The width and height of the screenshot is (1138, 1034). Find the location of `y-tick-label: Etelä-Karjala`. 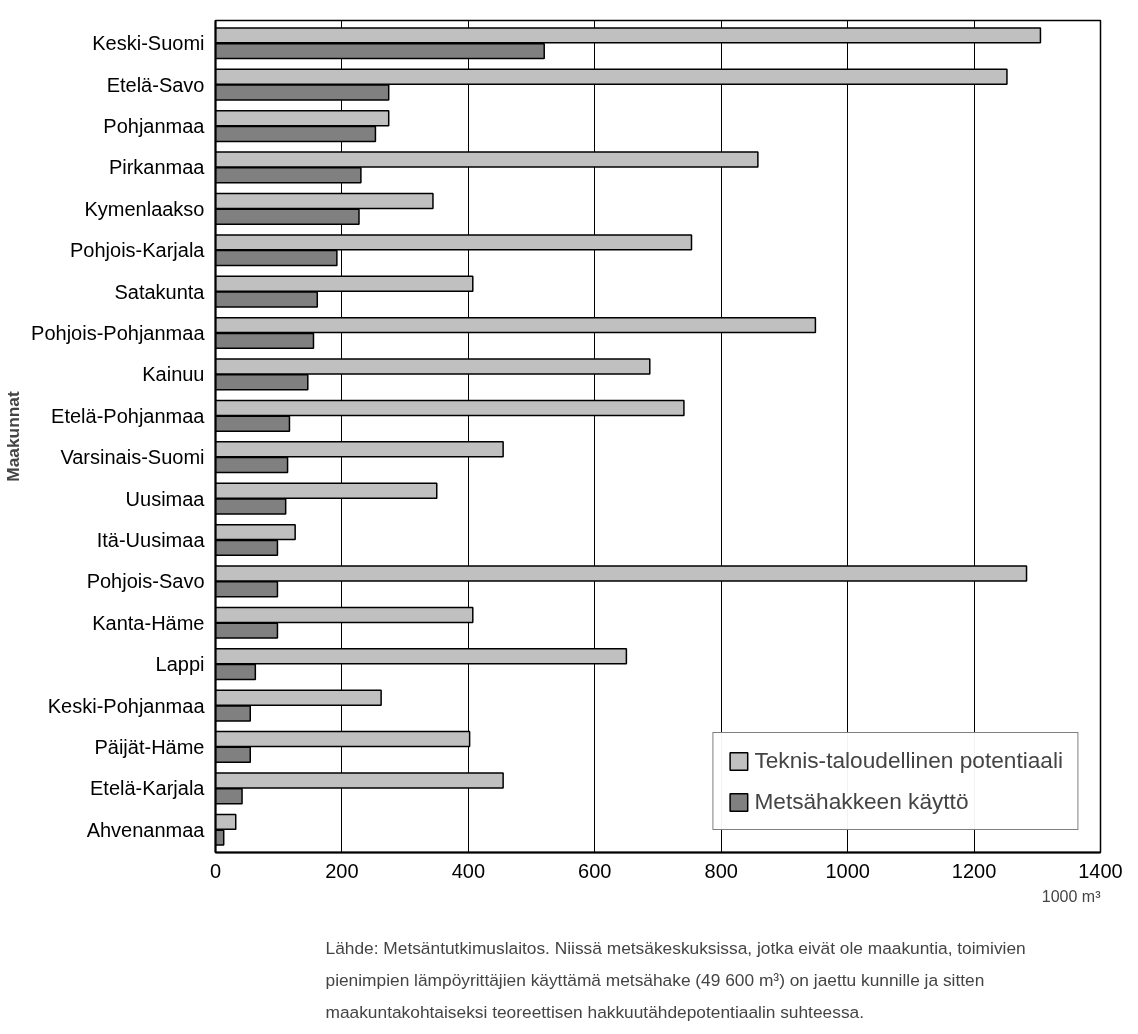

y-tick-label: Etelä-Karjala is located at coordinates (148, 788).